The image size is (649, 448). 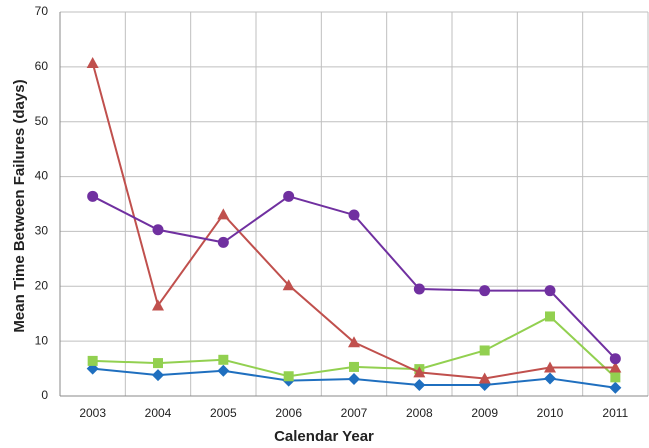 I want to click on x-tick-label: 2011, so click(x=615, y=413).